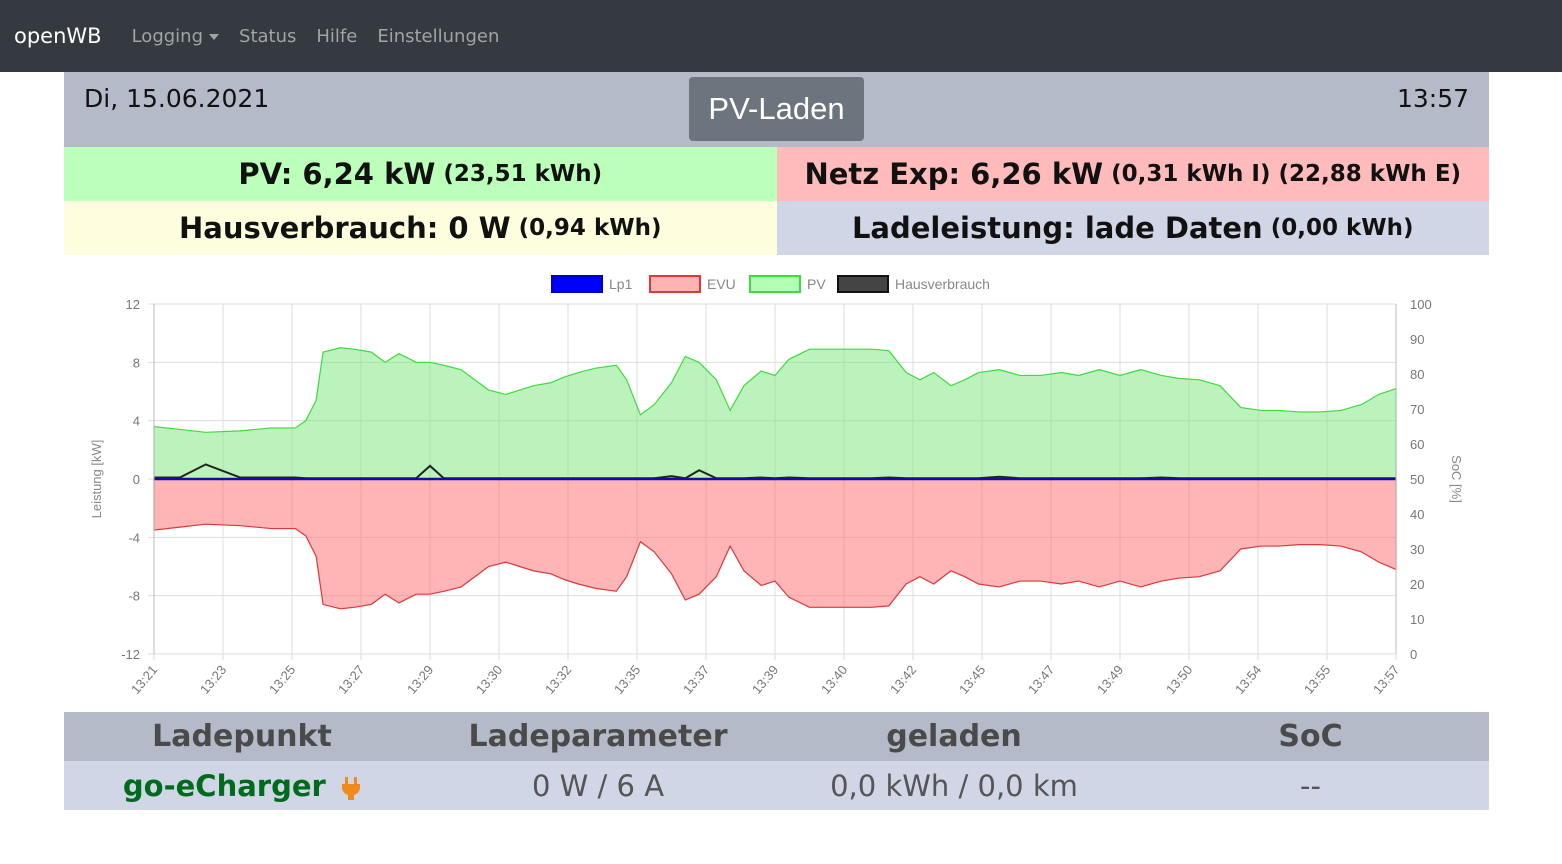 The image size is (1562, 864). What do you see at coordinates (136, 362) in the screenshot?
I see `y-tick-label: 8` at bounding box center [136, 362].